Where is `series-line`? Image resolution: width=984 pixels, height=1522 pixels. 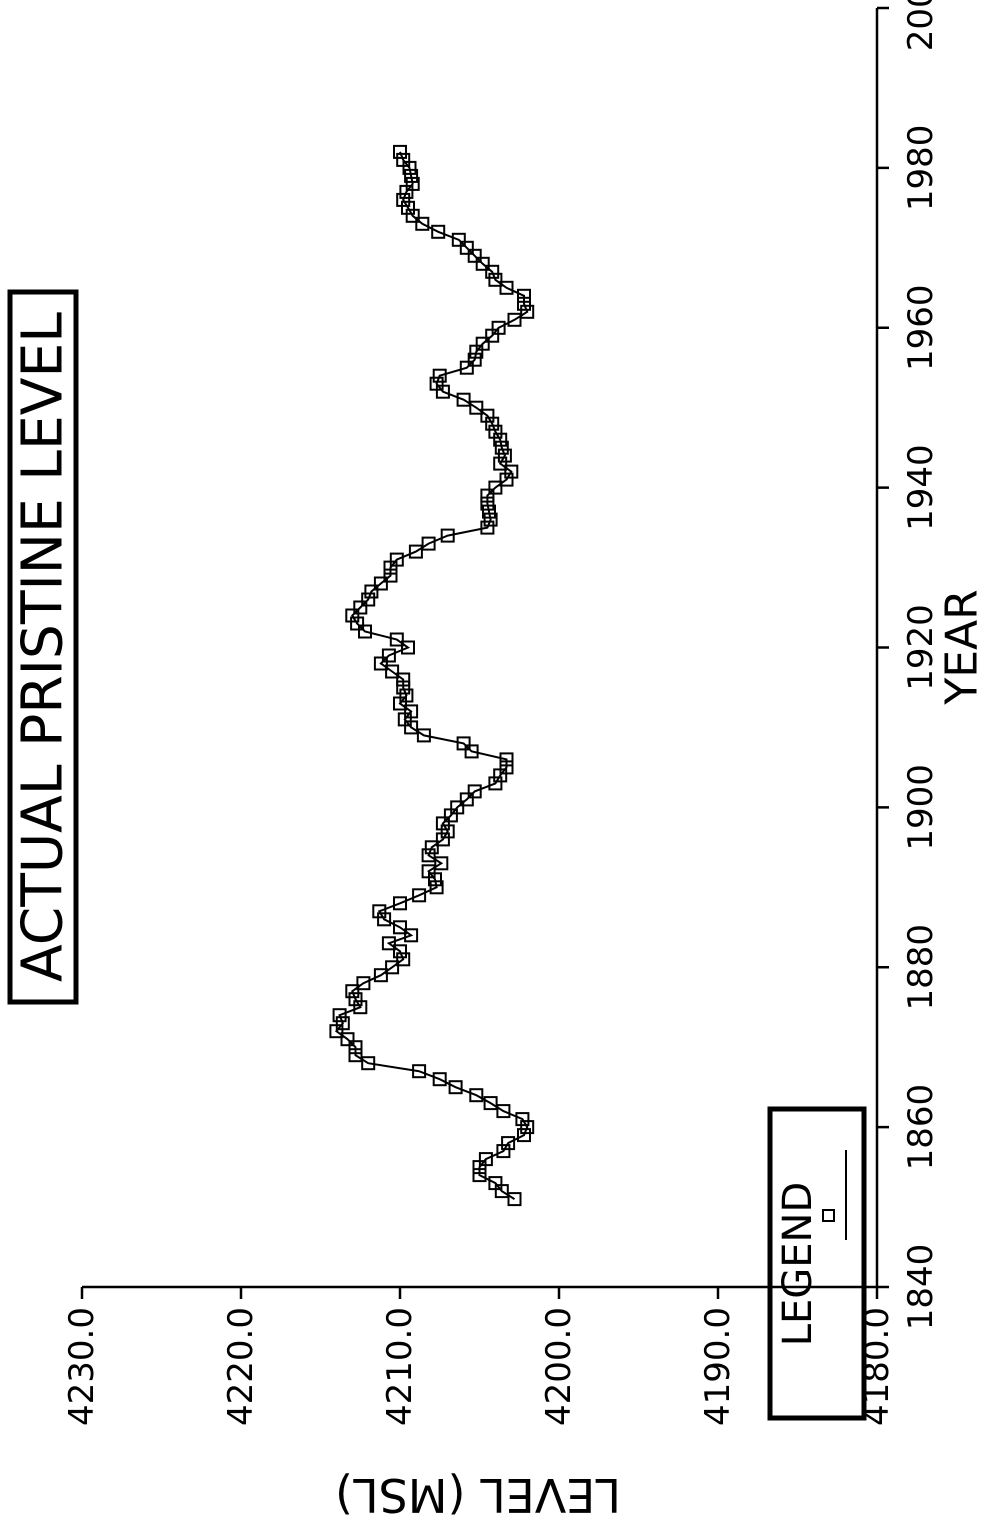
series-line is located at coordinates (431, 675).